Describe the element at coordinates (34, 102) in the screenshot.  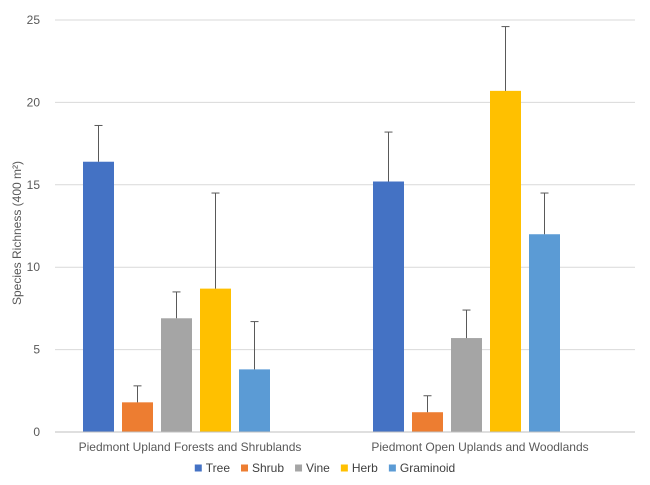
I see `y-tick-label: 20` at that location.